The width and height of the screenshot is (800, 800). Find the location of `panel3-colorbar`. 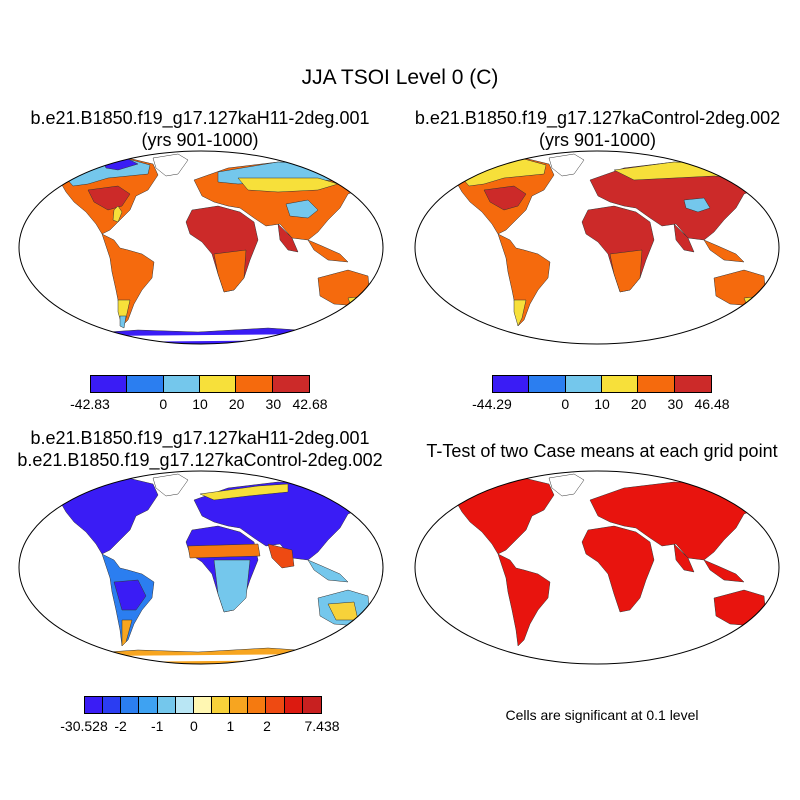

panel3-colorbar is located at coordinates (203, 705).